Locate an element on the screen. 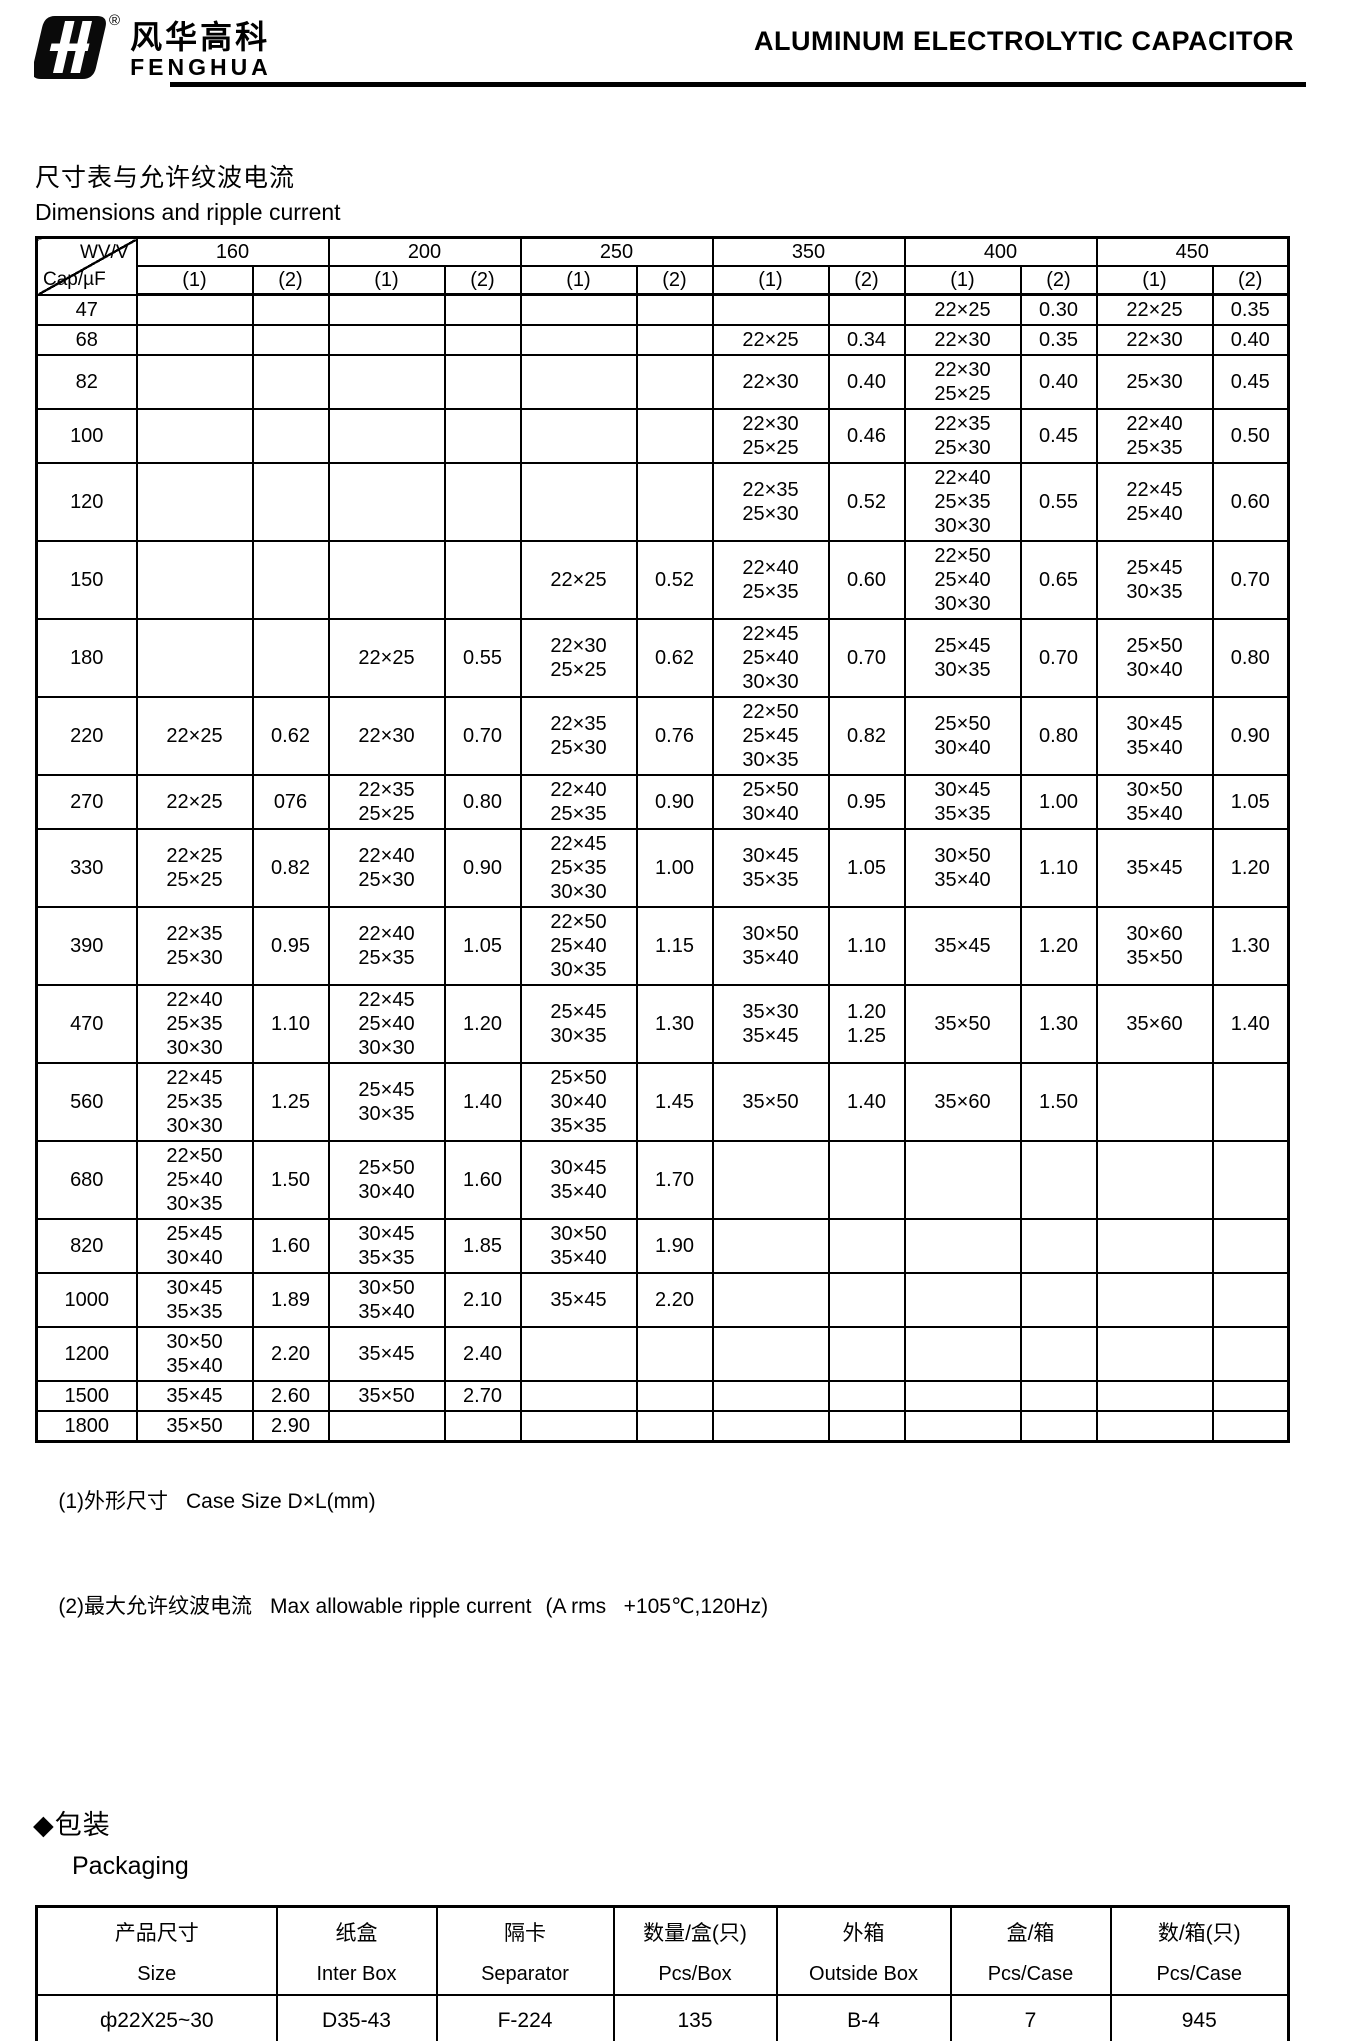 This screenshot has height=2041, width=1368. dim-cell-case-size-390-200: 22×40 25×35 is located at coordinates (386, 946).